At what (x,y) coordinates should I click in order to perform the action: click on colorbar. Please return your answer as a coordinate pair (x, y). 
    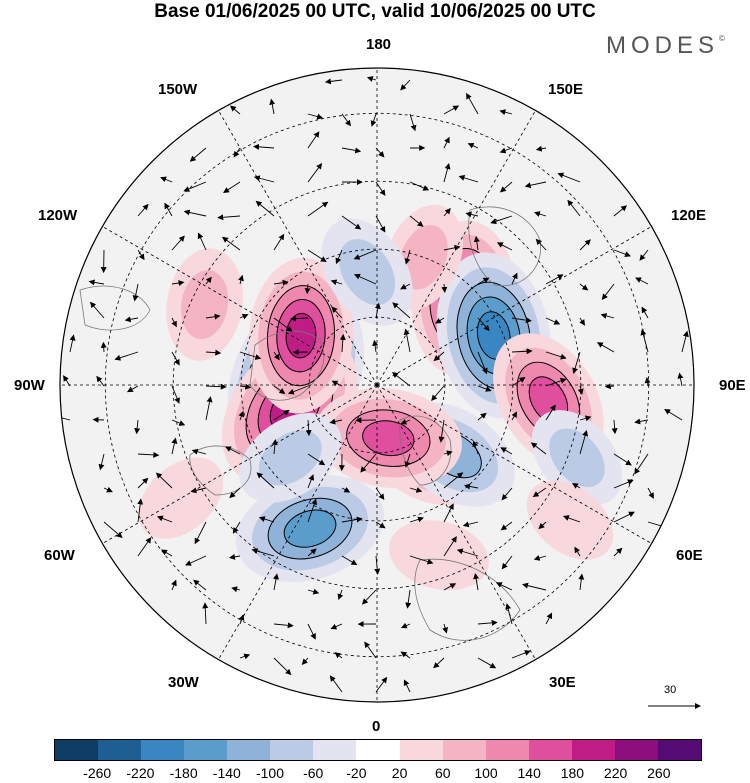
    Looking at the image, I should click on (378, 750).